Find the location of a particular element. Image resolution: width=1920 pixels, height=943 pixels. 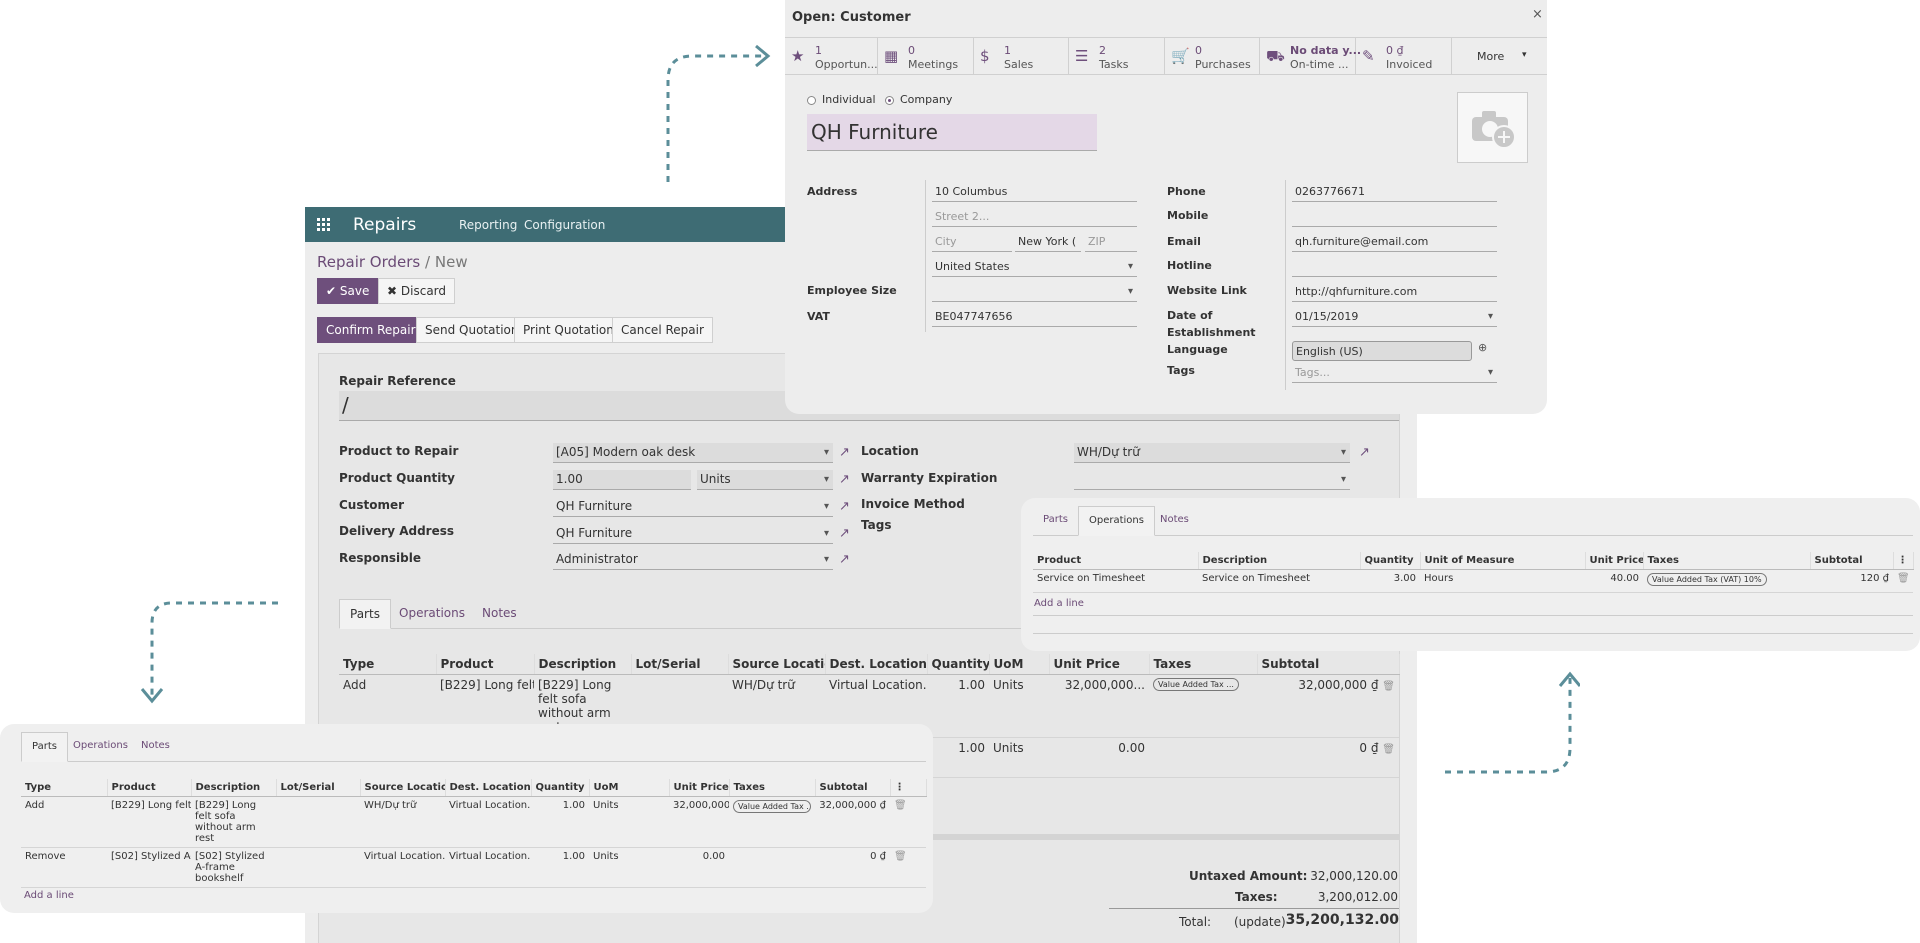

print-quotation-button: Print Quotation is located at coordinates (568, 330).